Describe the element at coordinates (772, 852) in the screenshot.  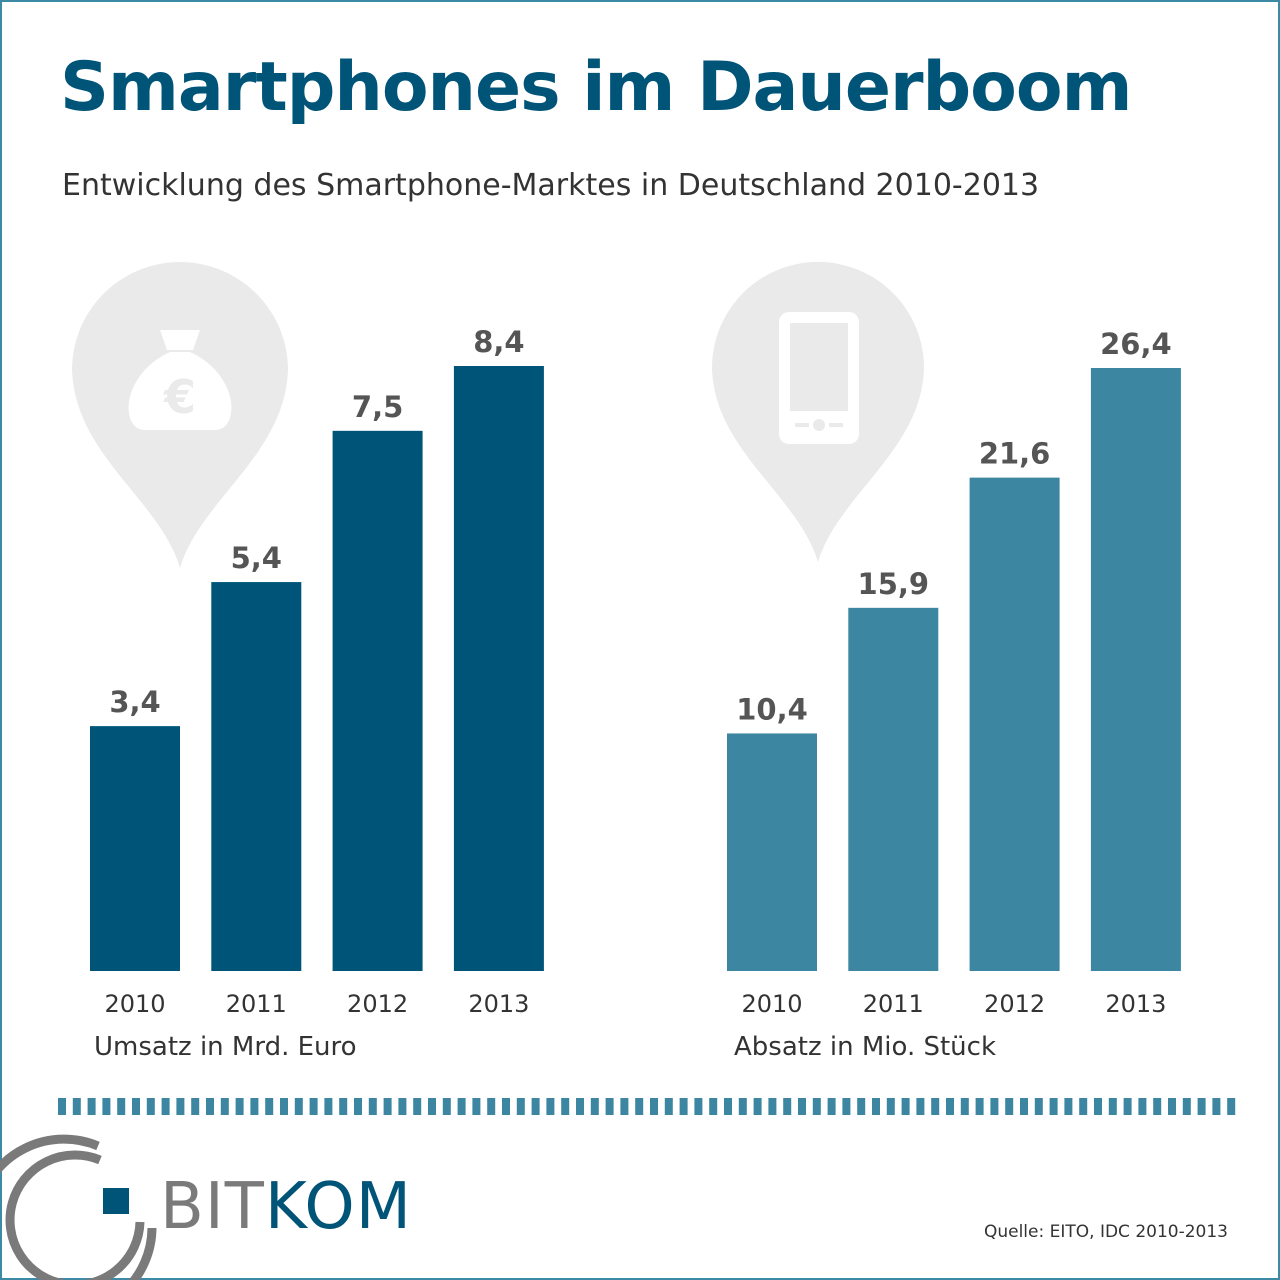
I see `units-bar-2010` at that location.